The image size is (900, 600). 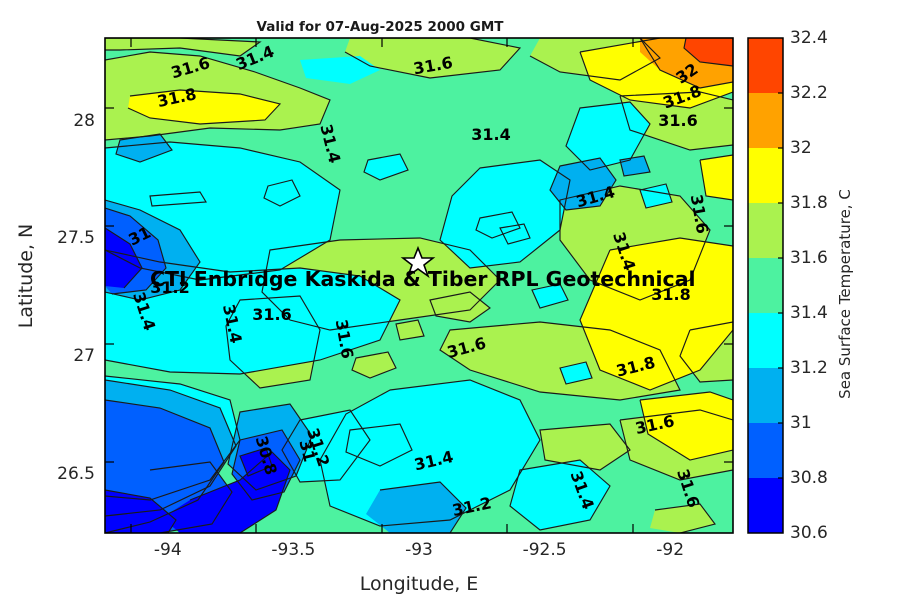 I want to click on site-marker, so click(x=418, y=262).